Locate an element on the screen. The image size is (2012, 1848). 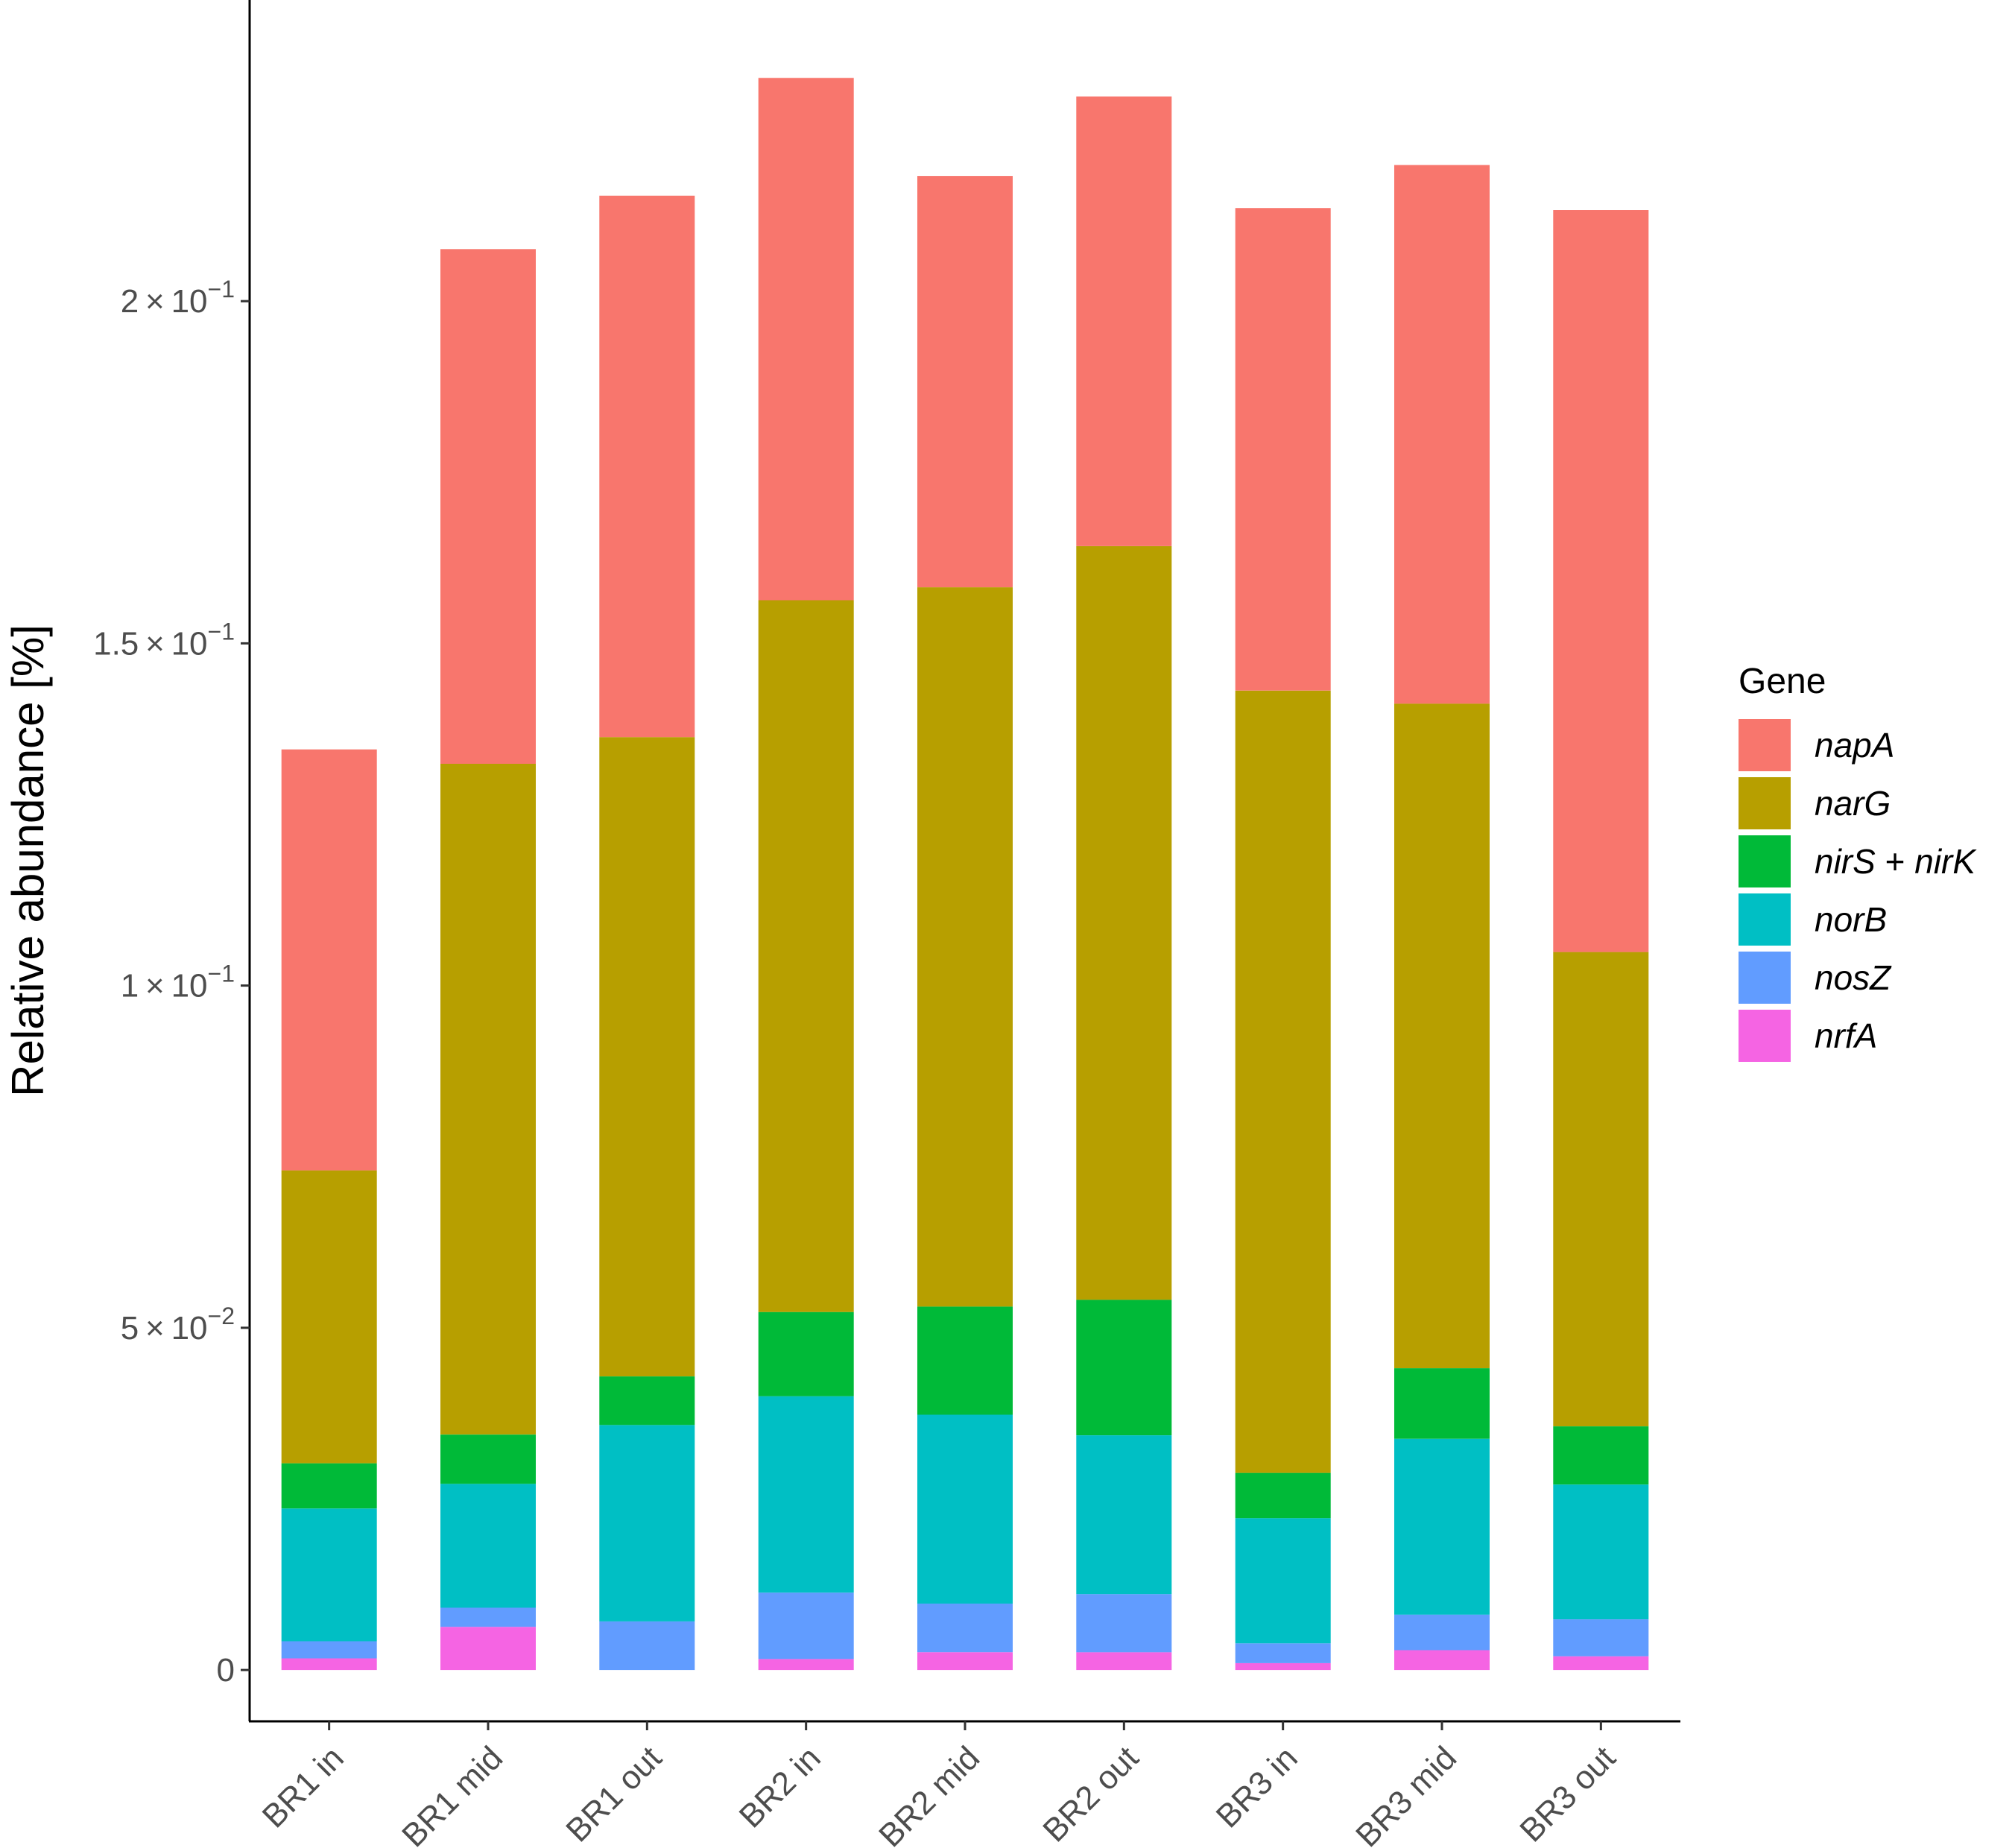
x-tick-label-br1-out: BR1 out is located at coordinates (613, 1794).